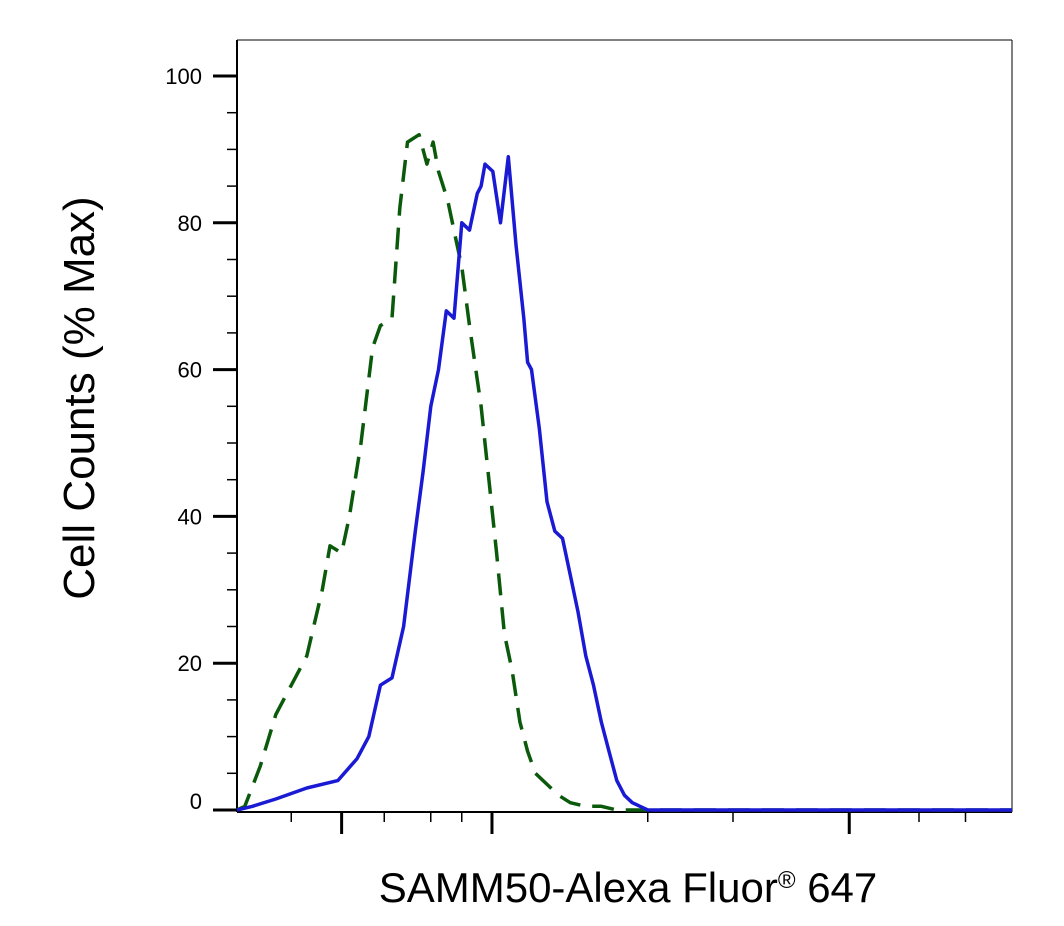  Describe the element at coordinates (201, 439) in the screenshot. I see `y-axis-ticks: 0 20 40 60 80 100` at that location.